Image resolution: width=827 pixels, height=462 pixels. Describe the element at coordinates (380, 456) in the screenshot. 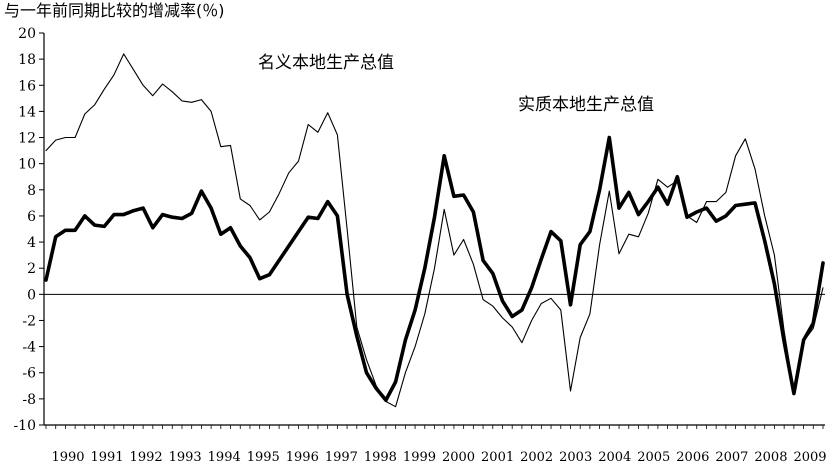

I see `x-tick-label: 1998` at that location.